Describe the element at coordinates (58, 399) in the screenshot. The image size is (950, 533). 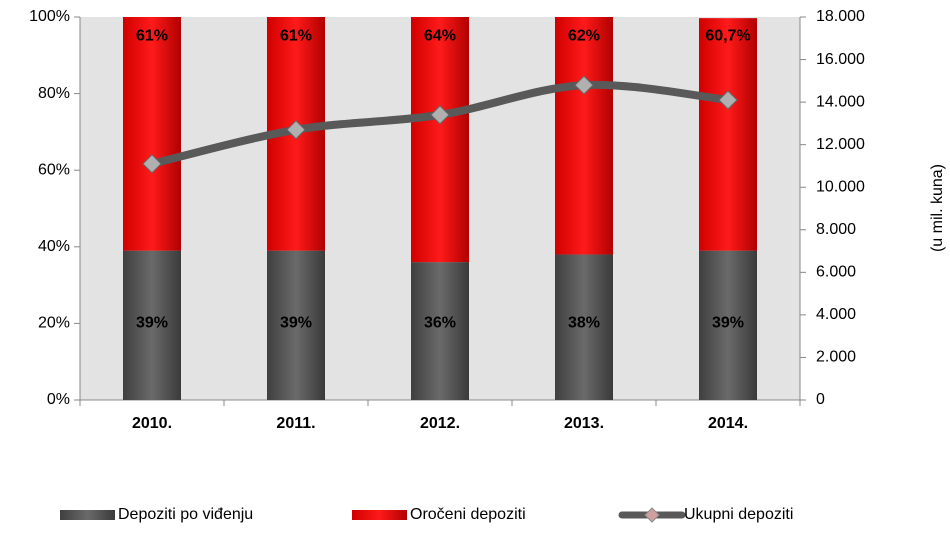
I see `y-tick-label: 0%` at that location.